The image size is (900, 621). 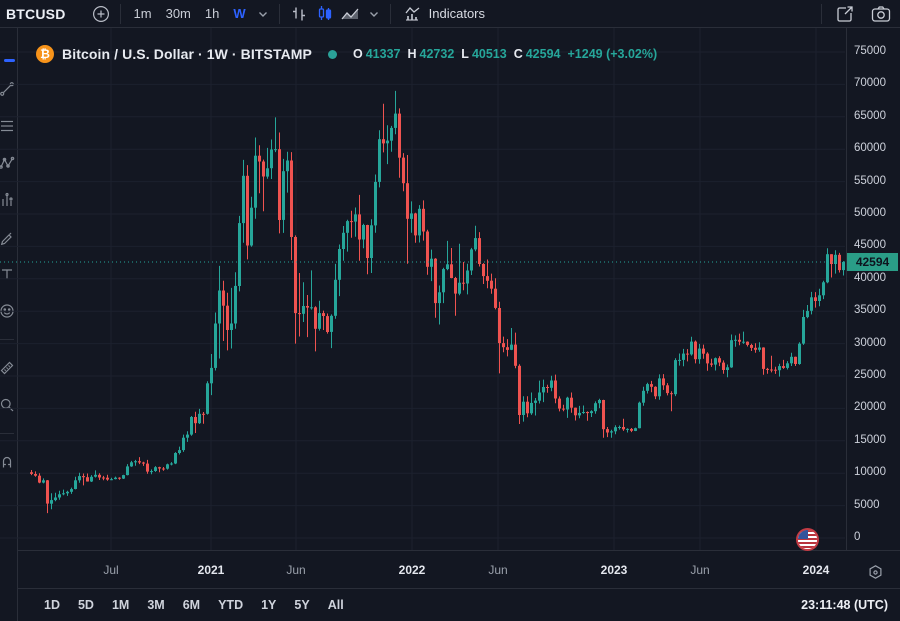 I want to click on axis-settings-area, so click(x=875, y=572).